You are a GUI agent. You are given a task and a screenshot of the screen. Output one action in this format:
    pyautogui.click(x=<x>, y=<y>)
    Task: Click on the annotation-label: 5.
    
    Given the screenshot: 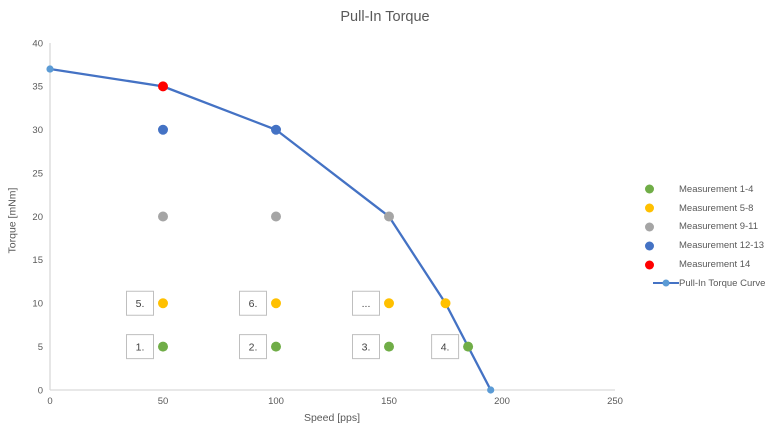 What is the action you would take?
    pyautogui.click(x=140, y=304)
    